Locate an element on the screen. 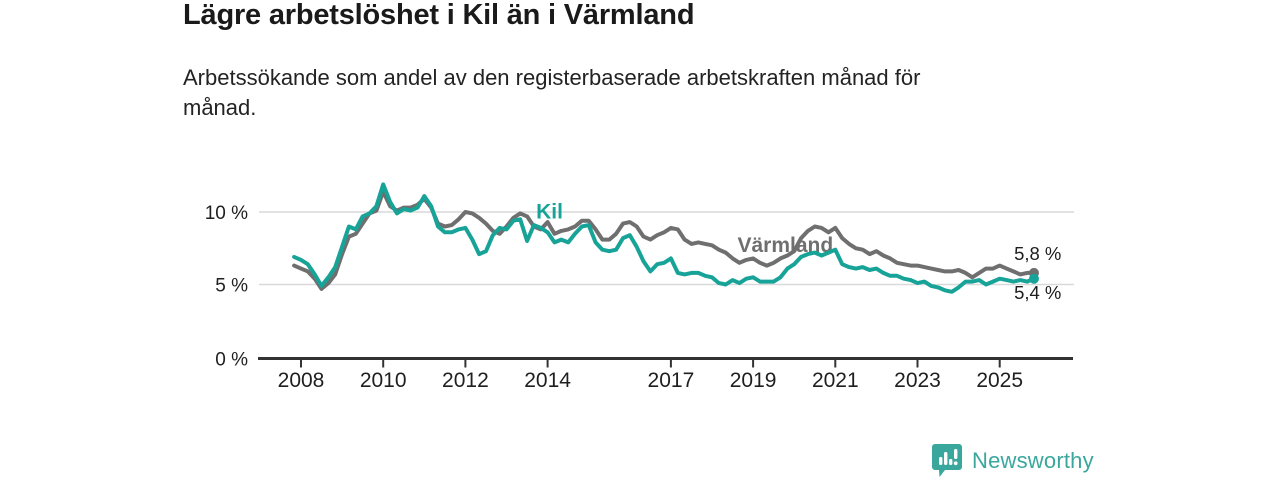 The width and height of the screenshot is (1280, 480). series-line-kil is located at coordinates (664, 238).